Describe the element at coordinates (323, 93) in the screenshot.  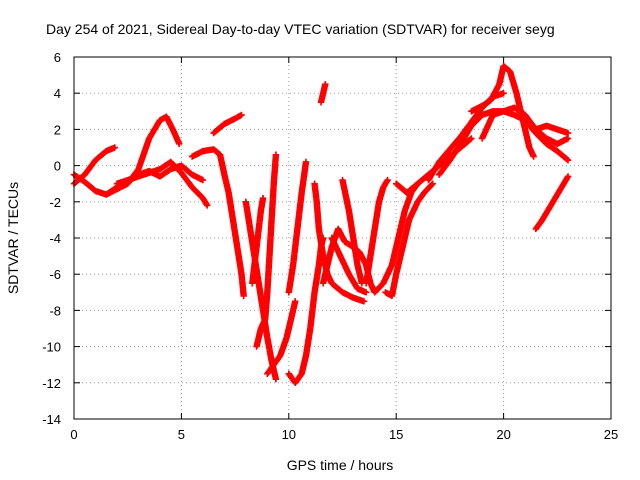
I see `series-track-n` at that location.